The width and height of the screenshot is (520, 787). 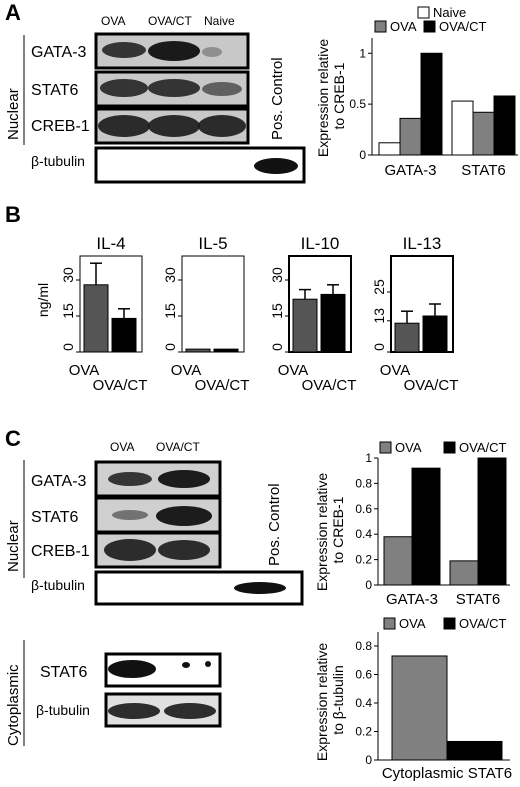 What do you see at coordinates (338, 700) in the screenshot?
I see `c-cyto-ylabel-line2: to β-tubulin` at bounding box center [338, 700].